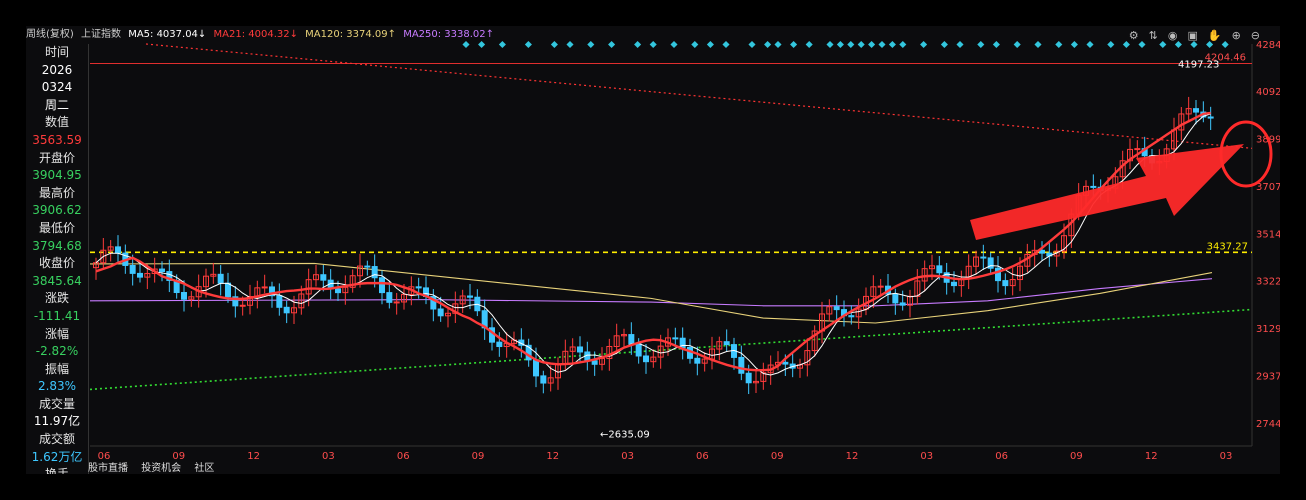 Image resolution: width=1306 pixels, height=500 pixels. What do you see at coordinates (161, 468) in the screenshot?
I see `tab-opportunity: 投资机会` at bounding box center [161, 468].